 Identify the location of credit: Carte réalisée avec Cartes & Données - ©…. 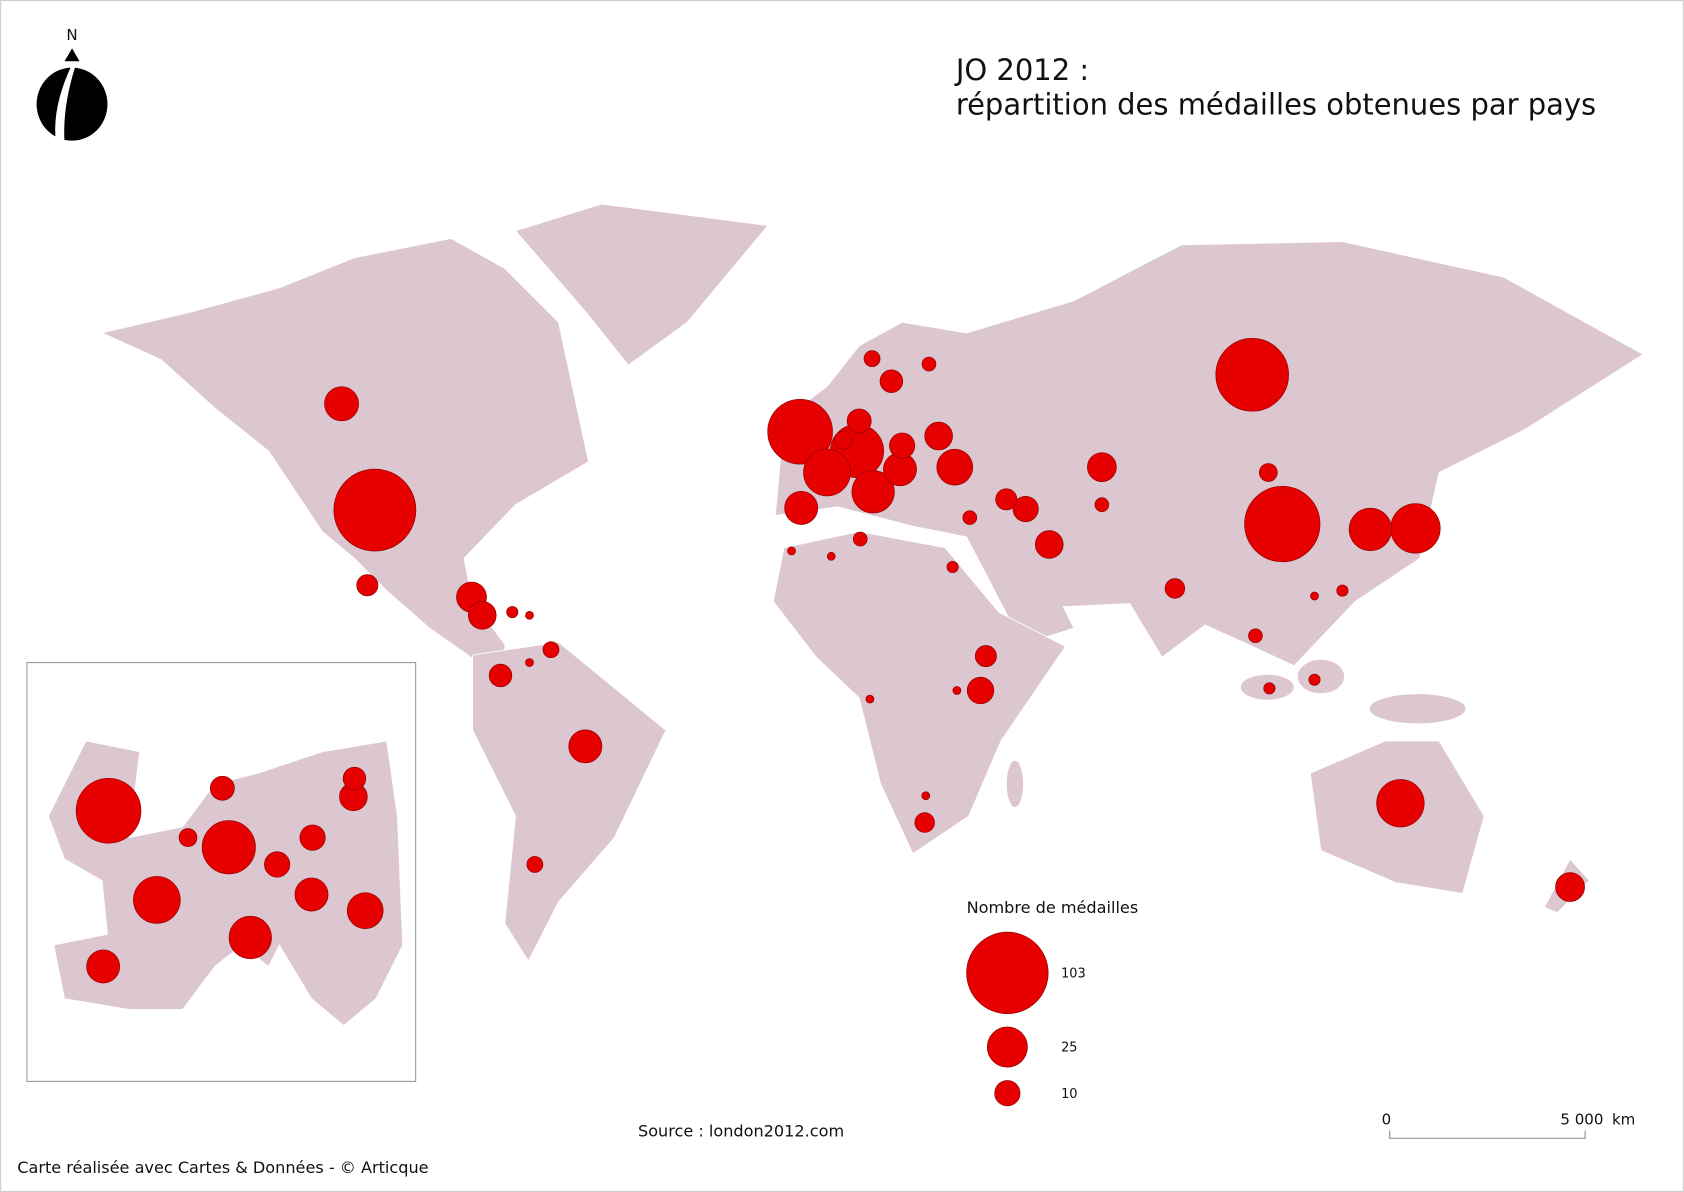
(222, 1167).